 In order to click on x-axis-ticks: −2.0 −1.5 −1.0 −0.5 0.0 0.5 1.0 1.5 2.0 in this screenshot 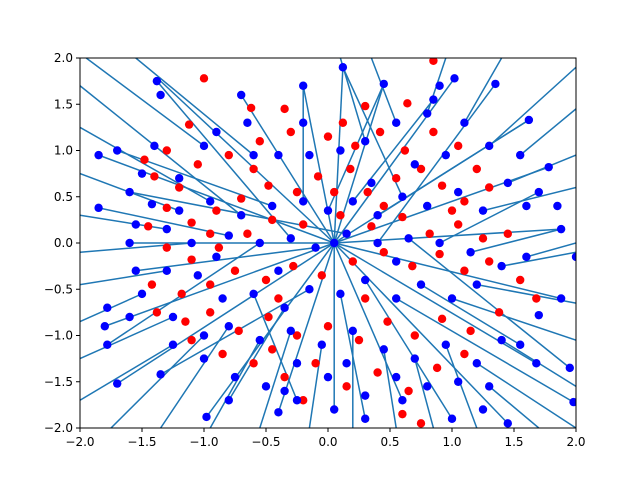, I will do `click(325, 438)`.